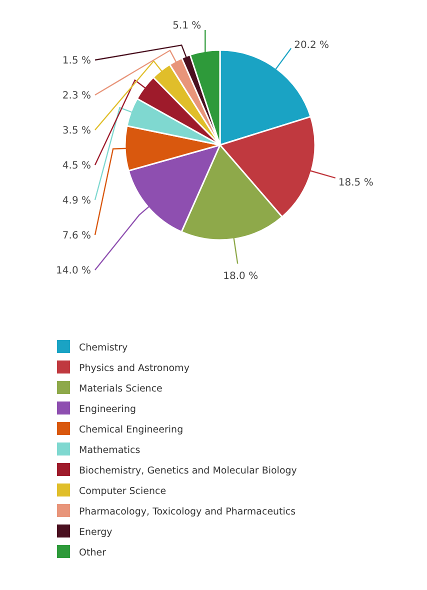  What do you see at coordinates (107, 409) in the screenshot?
I see `legend-label: Engineering` at bounding box center [107, 409].